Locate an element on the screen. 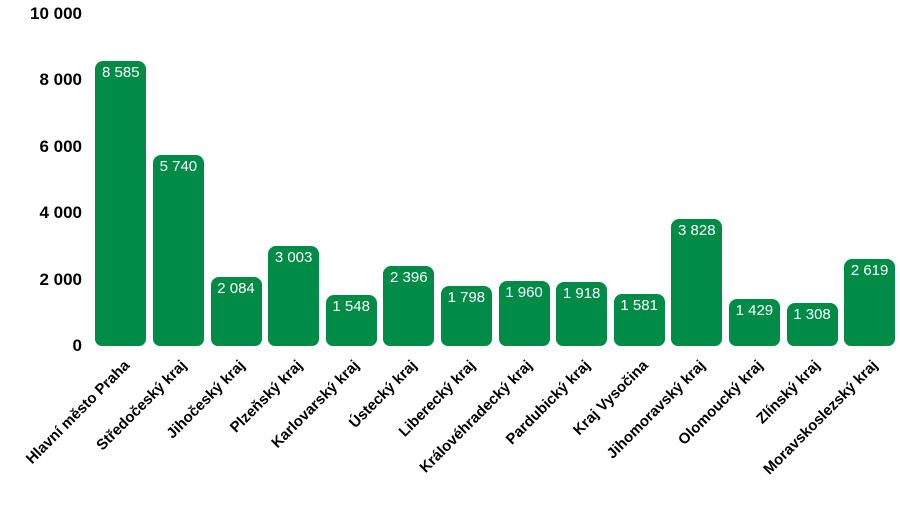  bar-value-label: 1 581 is located at coordinates (639, 305).